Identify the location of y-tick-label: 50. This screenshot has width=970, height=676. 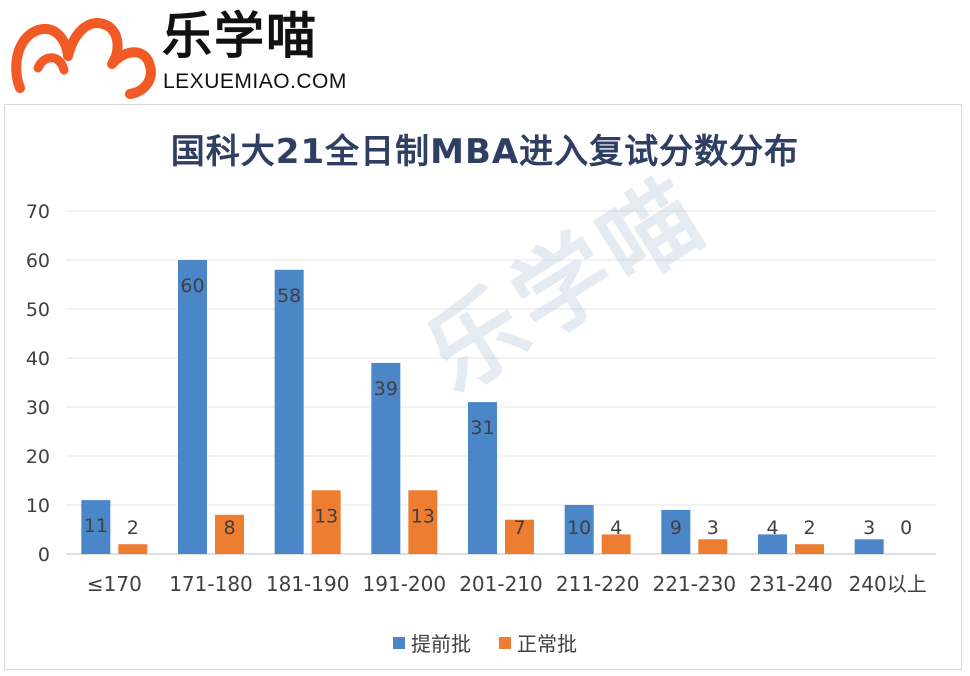
(38, 310).